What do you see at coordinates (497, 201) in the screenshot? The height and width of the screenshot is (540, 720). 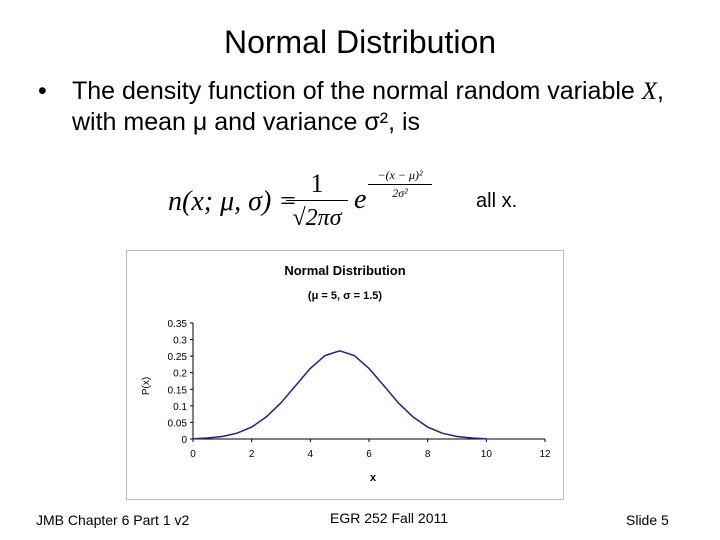 I see `all-x-note: all x.` at bounding box center [497, 201].